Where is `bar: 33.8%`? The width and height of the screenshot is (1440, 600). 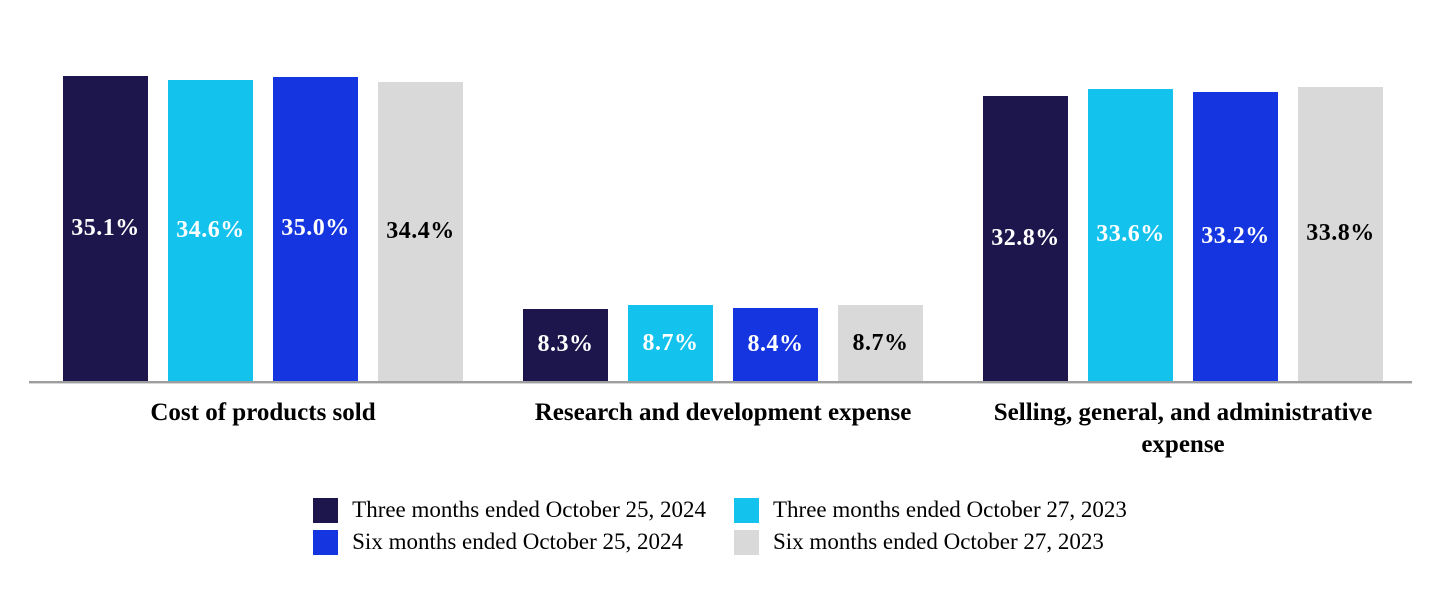 bar: 33.8% is located at coordinates (1340, 233).